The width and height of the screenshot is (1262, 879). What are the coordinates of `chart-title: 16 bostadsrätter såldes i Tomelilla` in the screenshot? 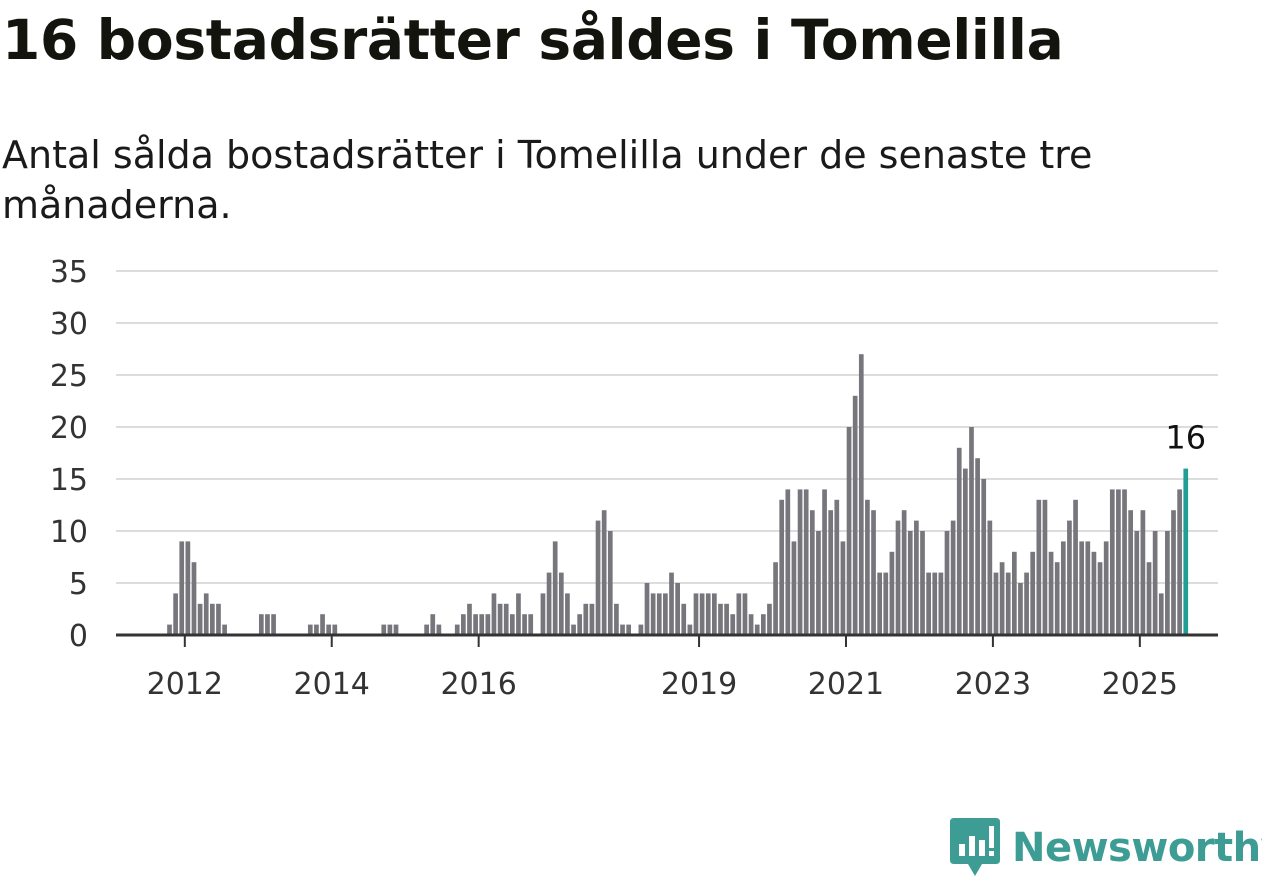 It's located at (533, 40).